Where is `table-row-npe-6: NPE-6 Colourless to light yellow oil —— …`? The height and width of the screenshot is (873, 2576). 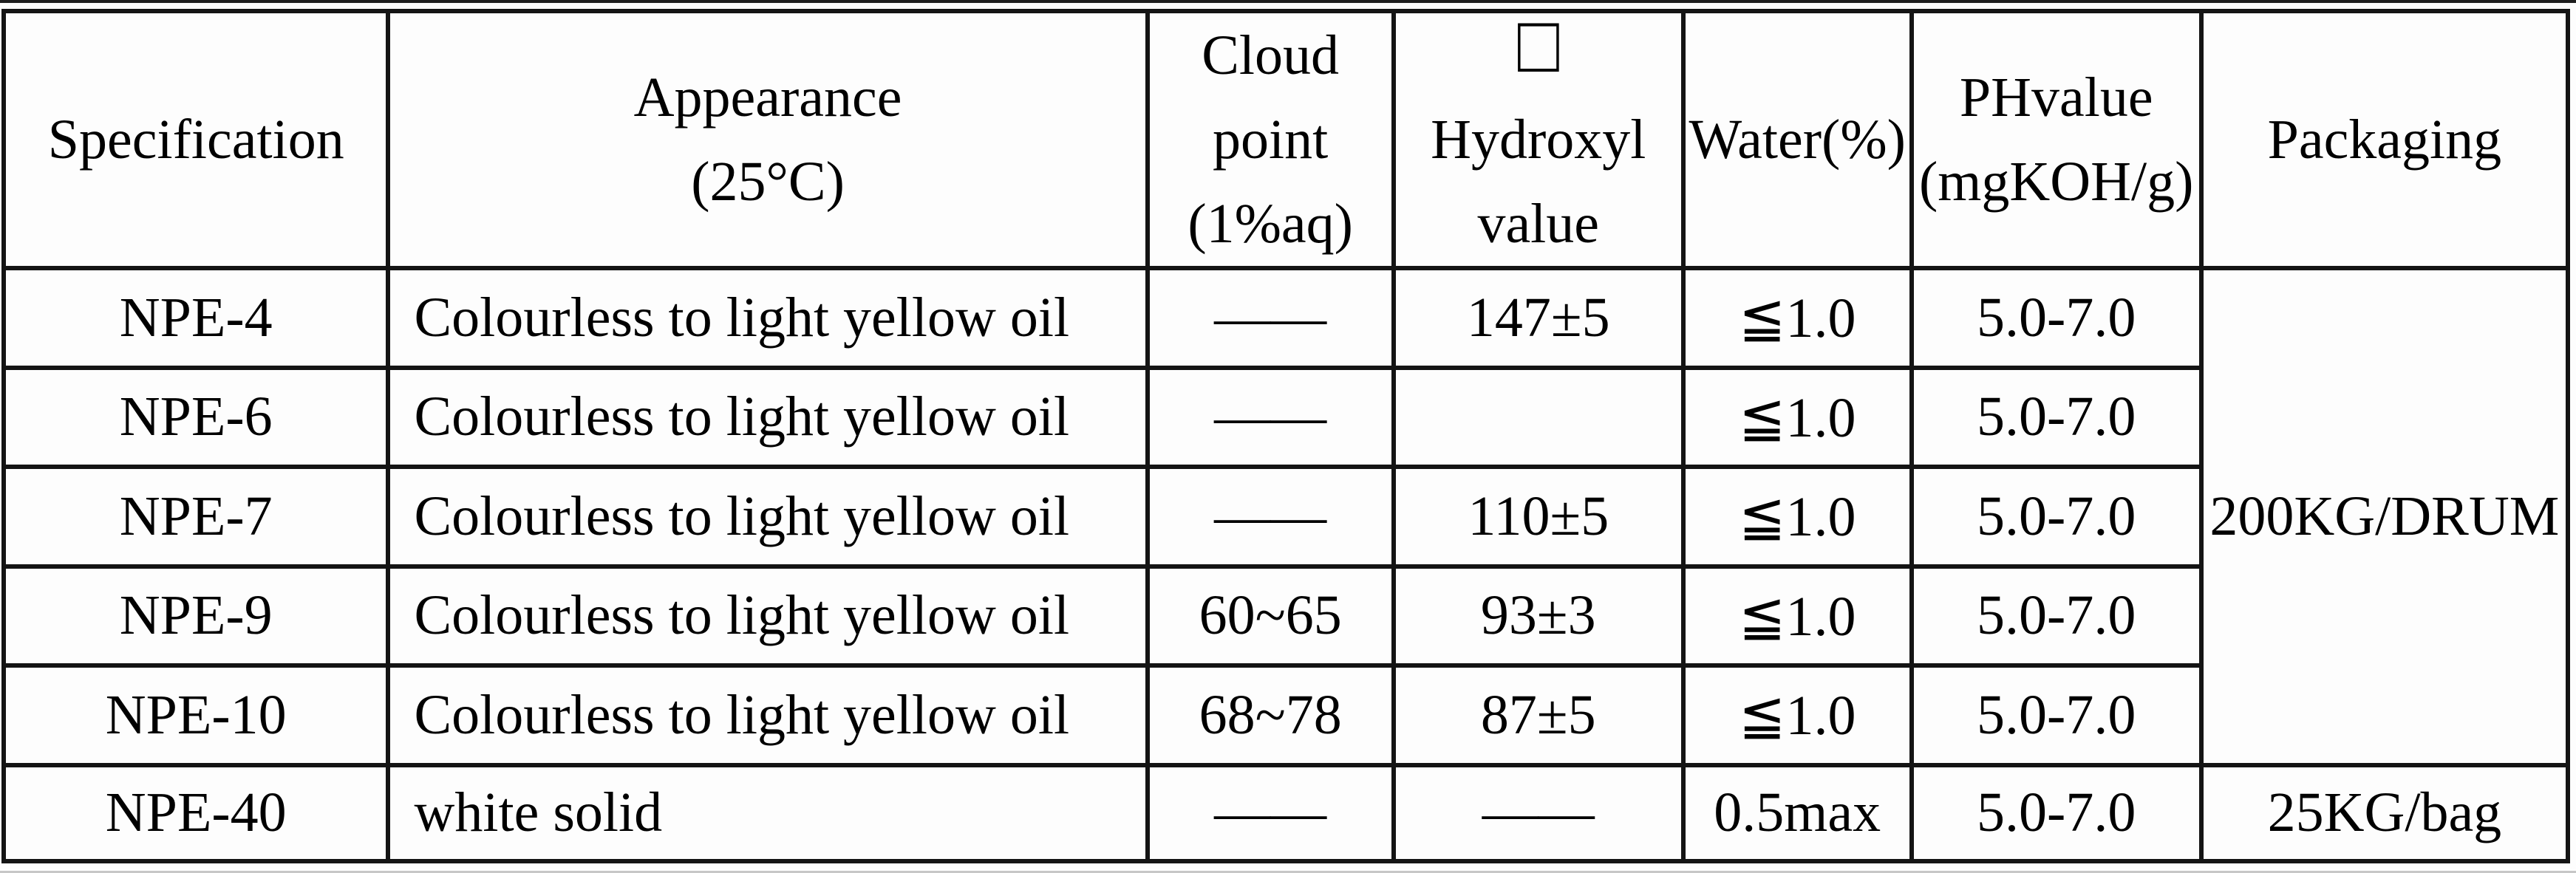 table-row-npe-6: NPE-6 Colourless to light yellow oil —— … is located at coordinates (1284, 418).